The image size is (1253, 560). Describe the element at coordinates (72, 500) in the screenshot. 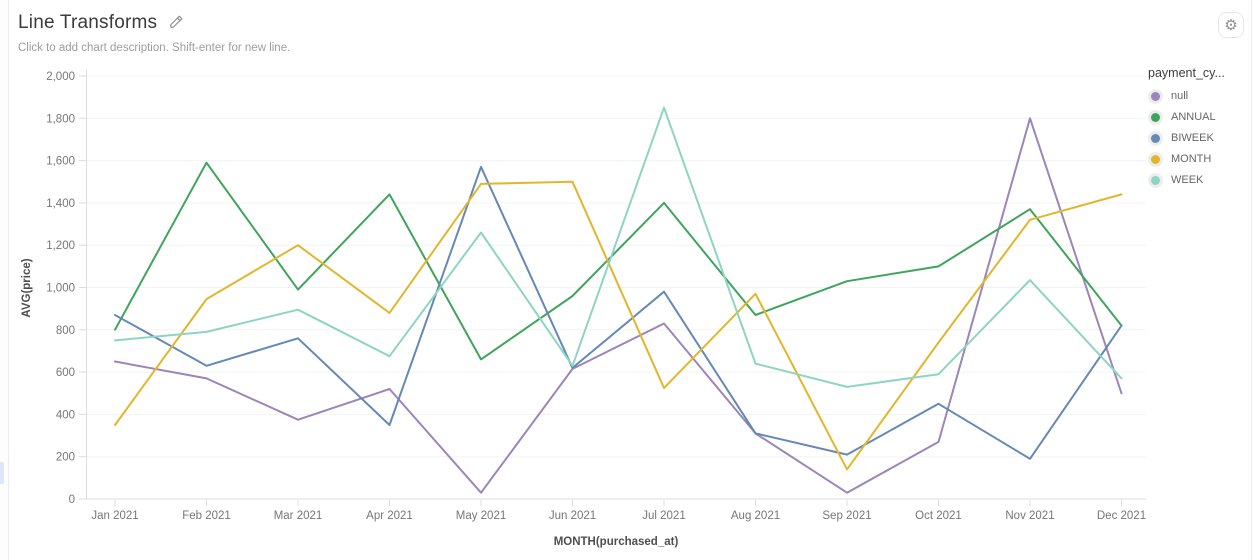

I see `y-tick-label: 0` at that location.